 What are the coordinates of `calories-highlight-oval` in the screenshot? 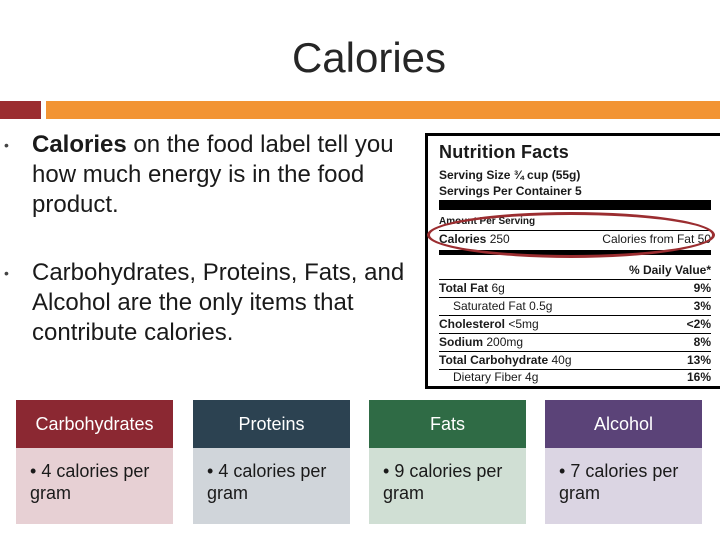 It's located at (571, 235).